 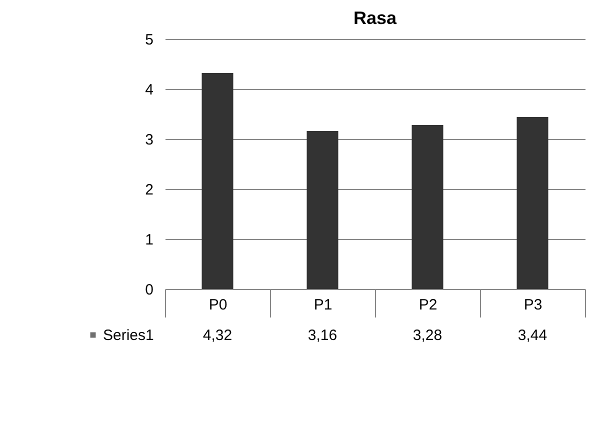 What do you see at coordinates (323, 335) in the screenshot?
I see `data-label: 3,16` at bounding box center [323, 335].